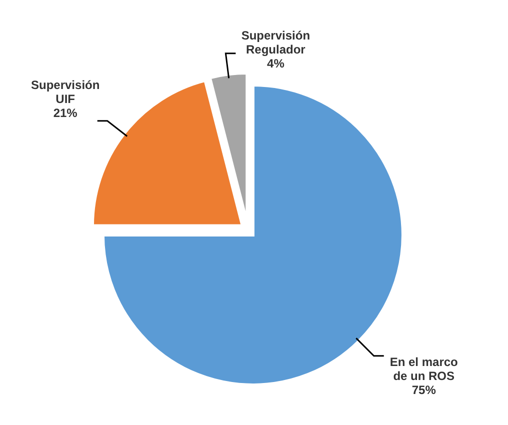  What do you see at coordinates (275, 42) in the screenshot?
I see `slice-label: Supervisión Regulador` at bounding box center [275, 42].